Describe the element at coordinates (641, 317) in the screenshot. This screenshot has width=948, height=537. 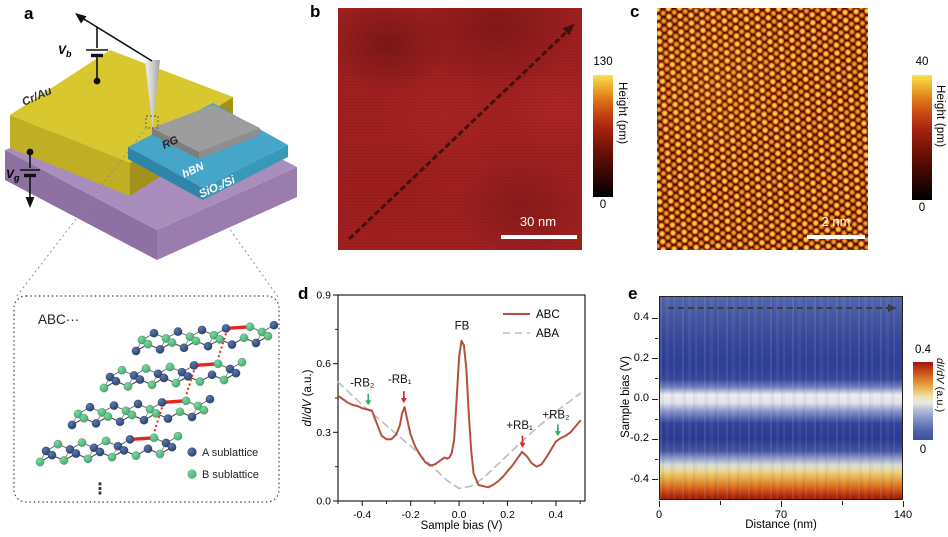
I see `tick-label: 0.4` at that location.